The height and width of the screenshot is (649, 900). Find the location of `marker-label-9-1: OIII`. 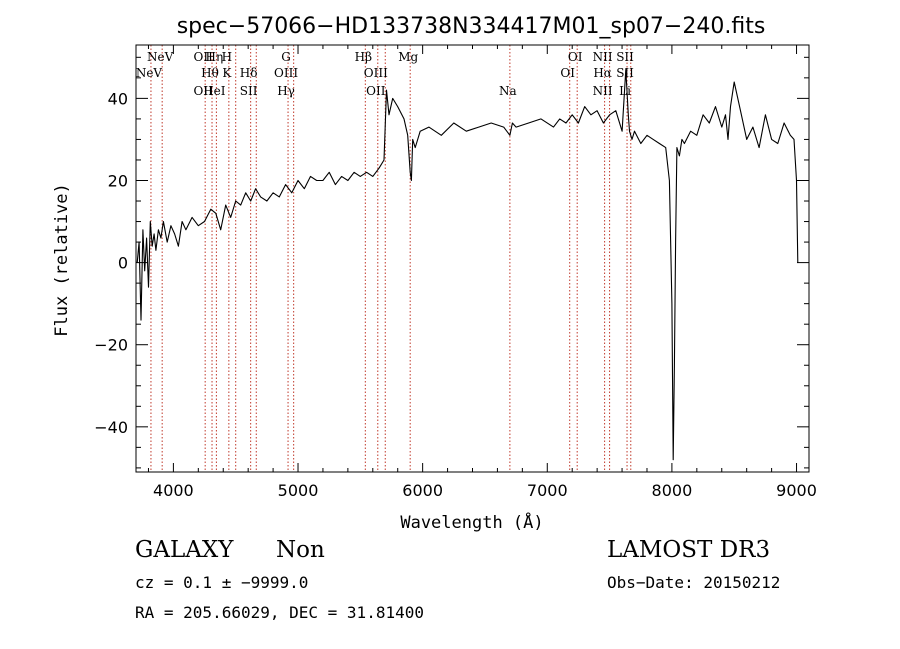

marker-label-9-1: OIII is located at coordinates (286, 73).